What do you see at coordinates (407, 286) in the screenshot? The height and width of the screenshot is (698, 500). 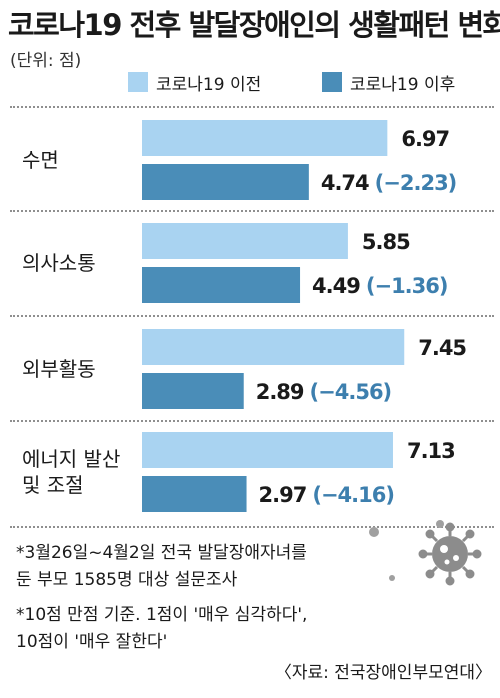 I see `change-label: (−1.36)` at bounding box center [407, 286].